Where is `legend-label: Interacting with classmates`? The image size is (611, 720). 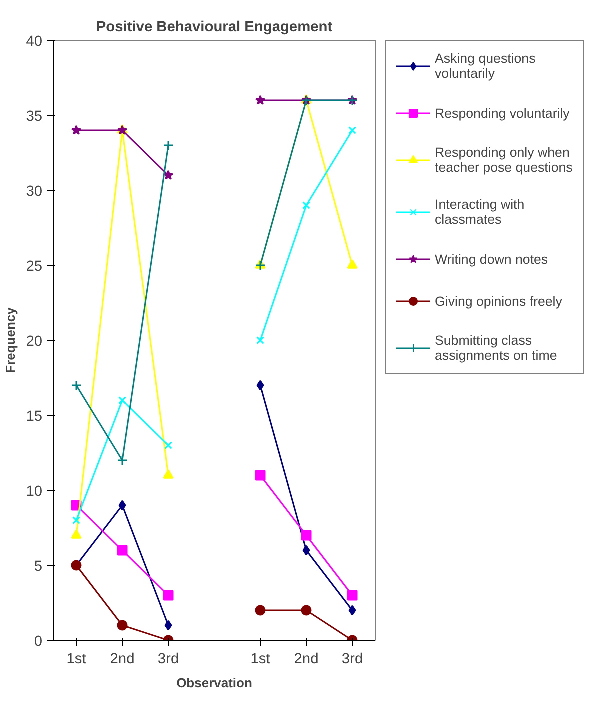
legend-label: Interacting with classmates is located at coordinates (480, 212).